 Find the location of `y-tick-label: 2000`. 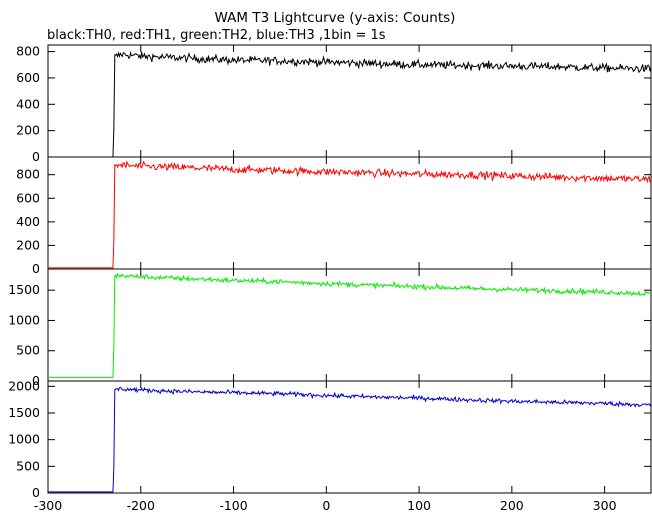

y-tick-label: 2000 is located at coordinates (24, 385).